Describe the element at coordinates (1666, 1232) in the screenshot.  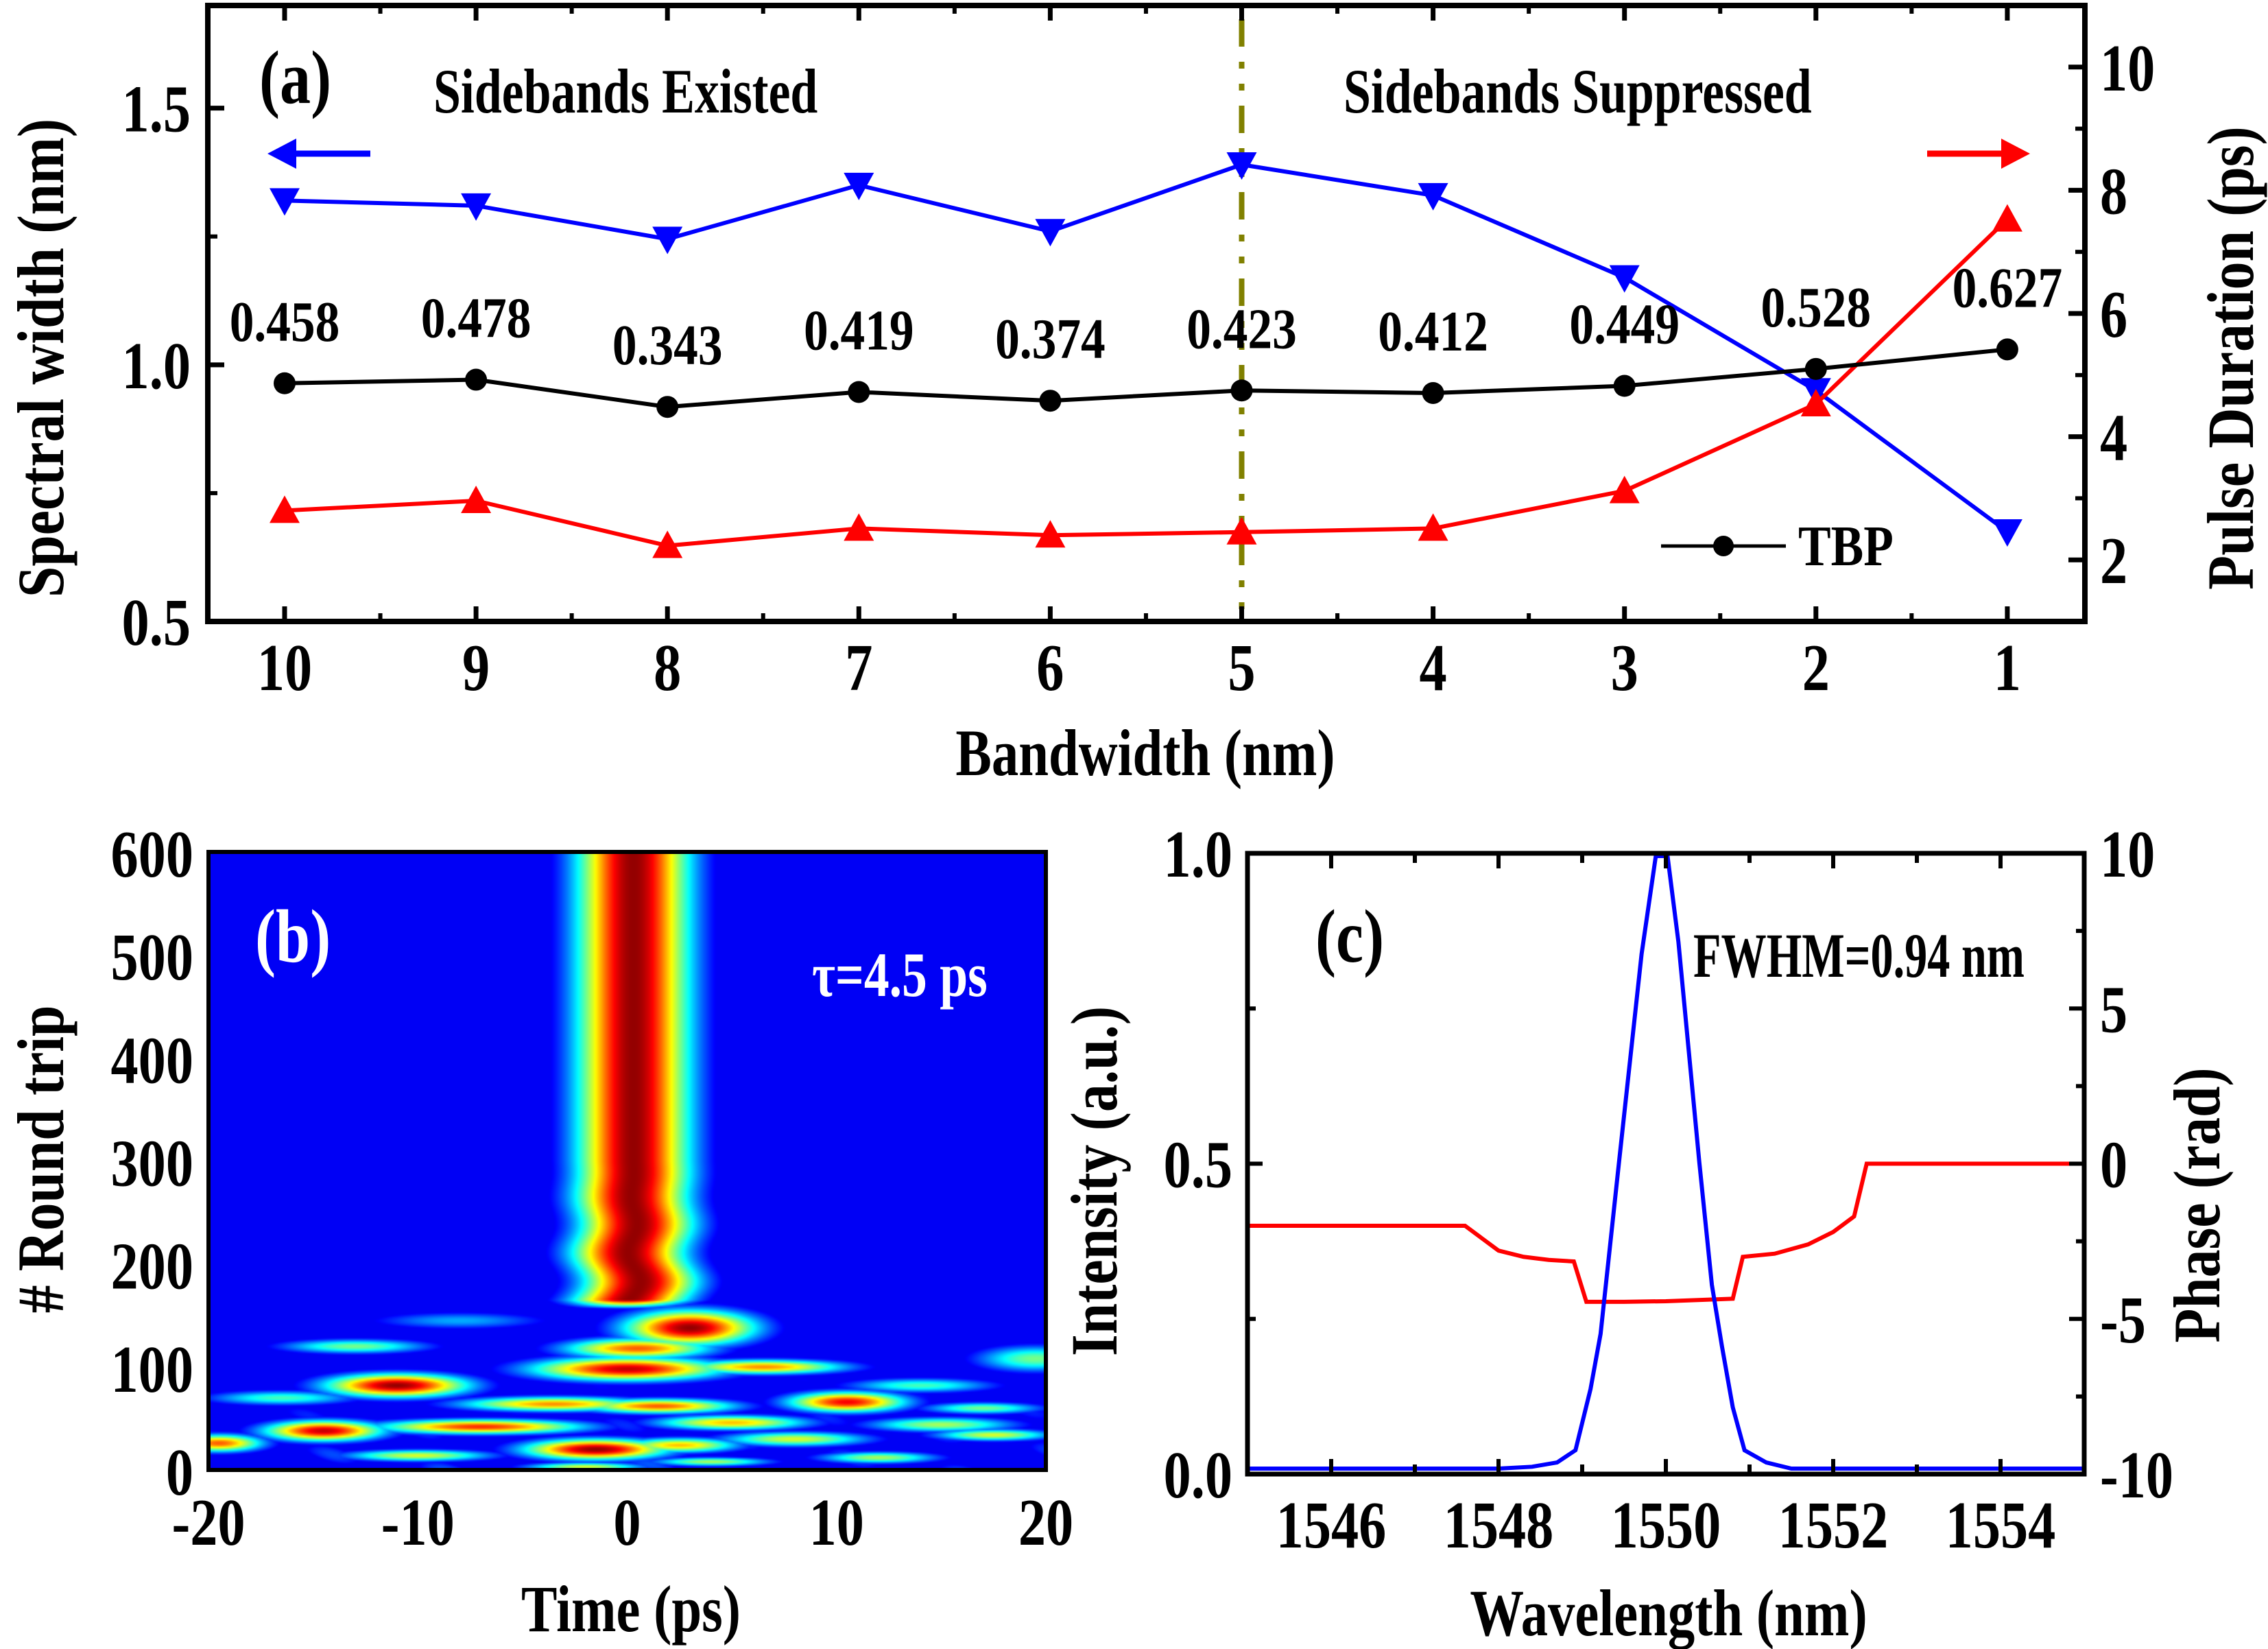
I see `phase-curve` at that location.